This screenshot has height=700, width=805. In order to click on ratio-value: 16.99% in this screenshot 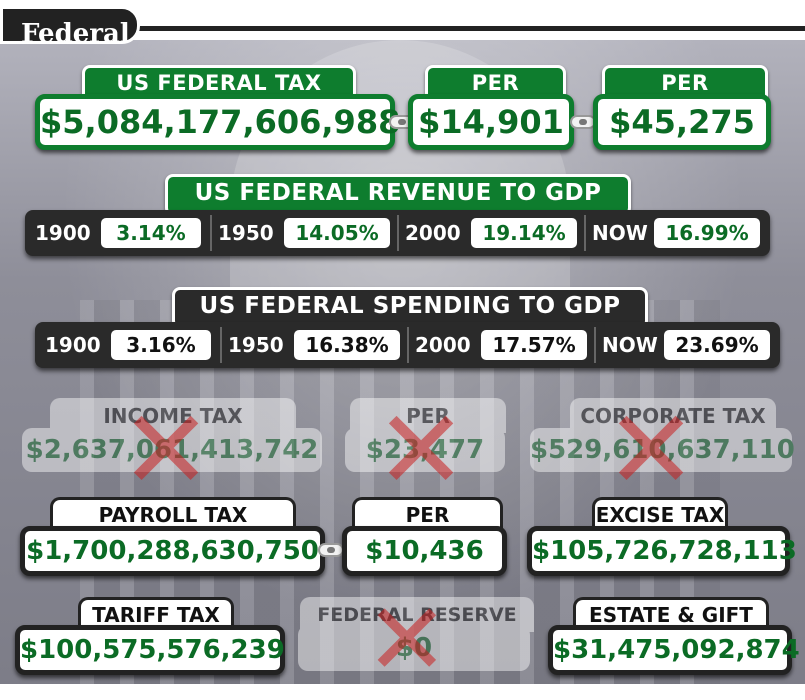, I will do `click(707, 233)`.